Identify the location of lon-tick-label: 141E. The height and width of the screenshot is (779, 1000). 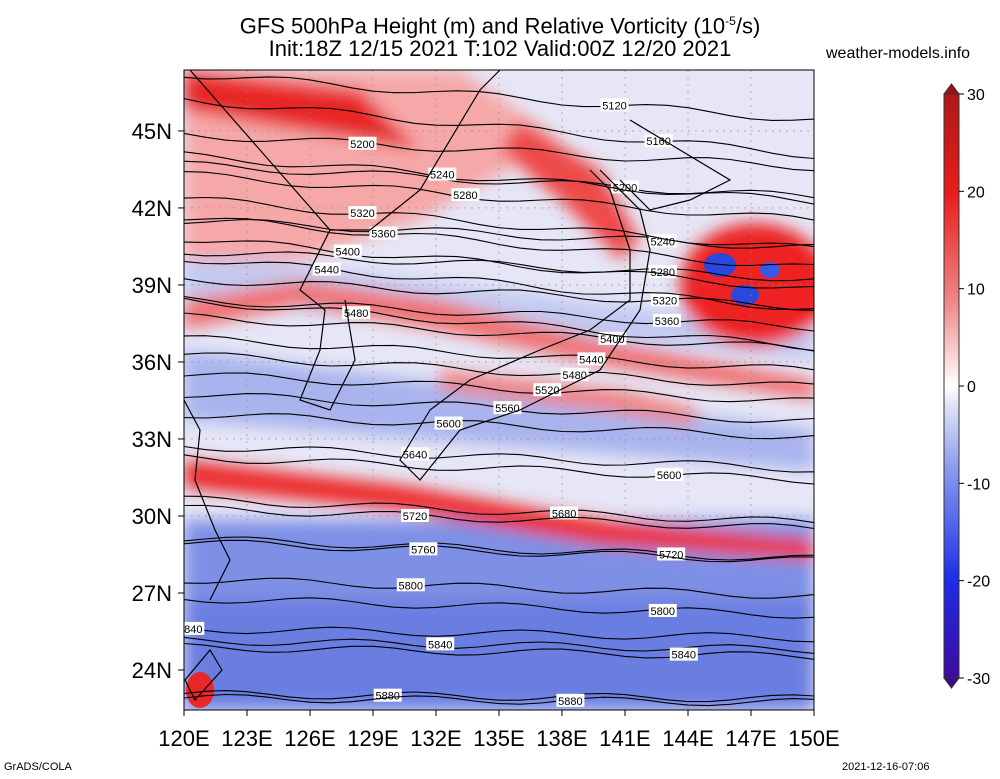
(624, 738).